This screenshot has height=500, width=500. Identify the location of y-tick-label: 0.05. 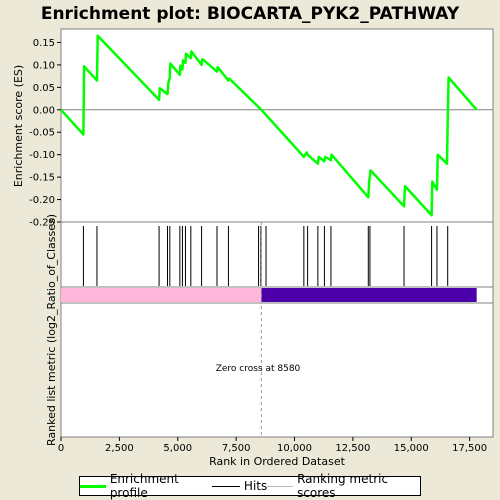
(44, 88).